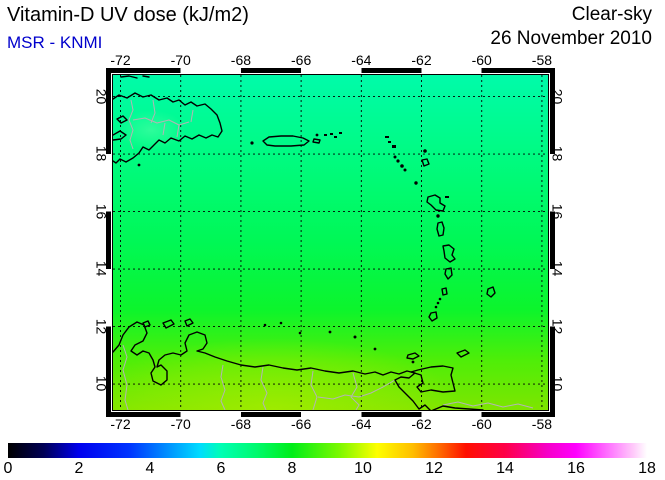 The width and height of the screenshot is (665, 480). Describe the element at coordinates (241, 424) in the screenshot. I see `lon-tick-label-bottom: -68` at that location.